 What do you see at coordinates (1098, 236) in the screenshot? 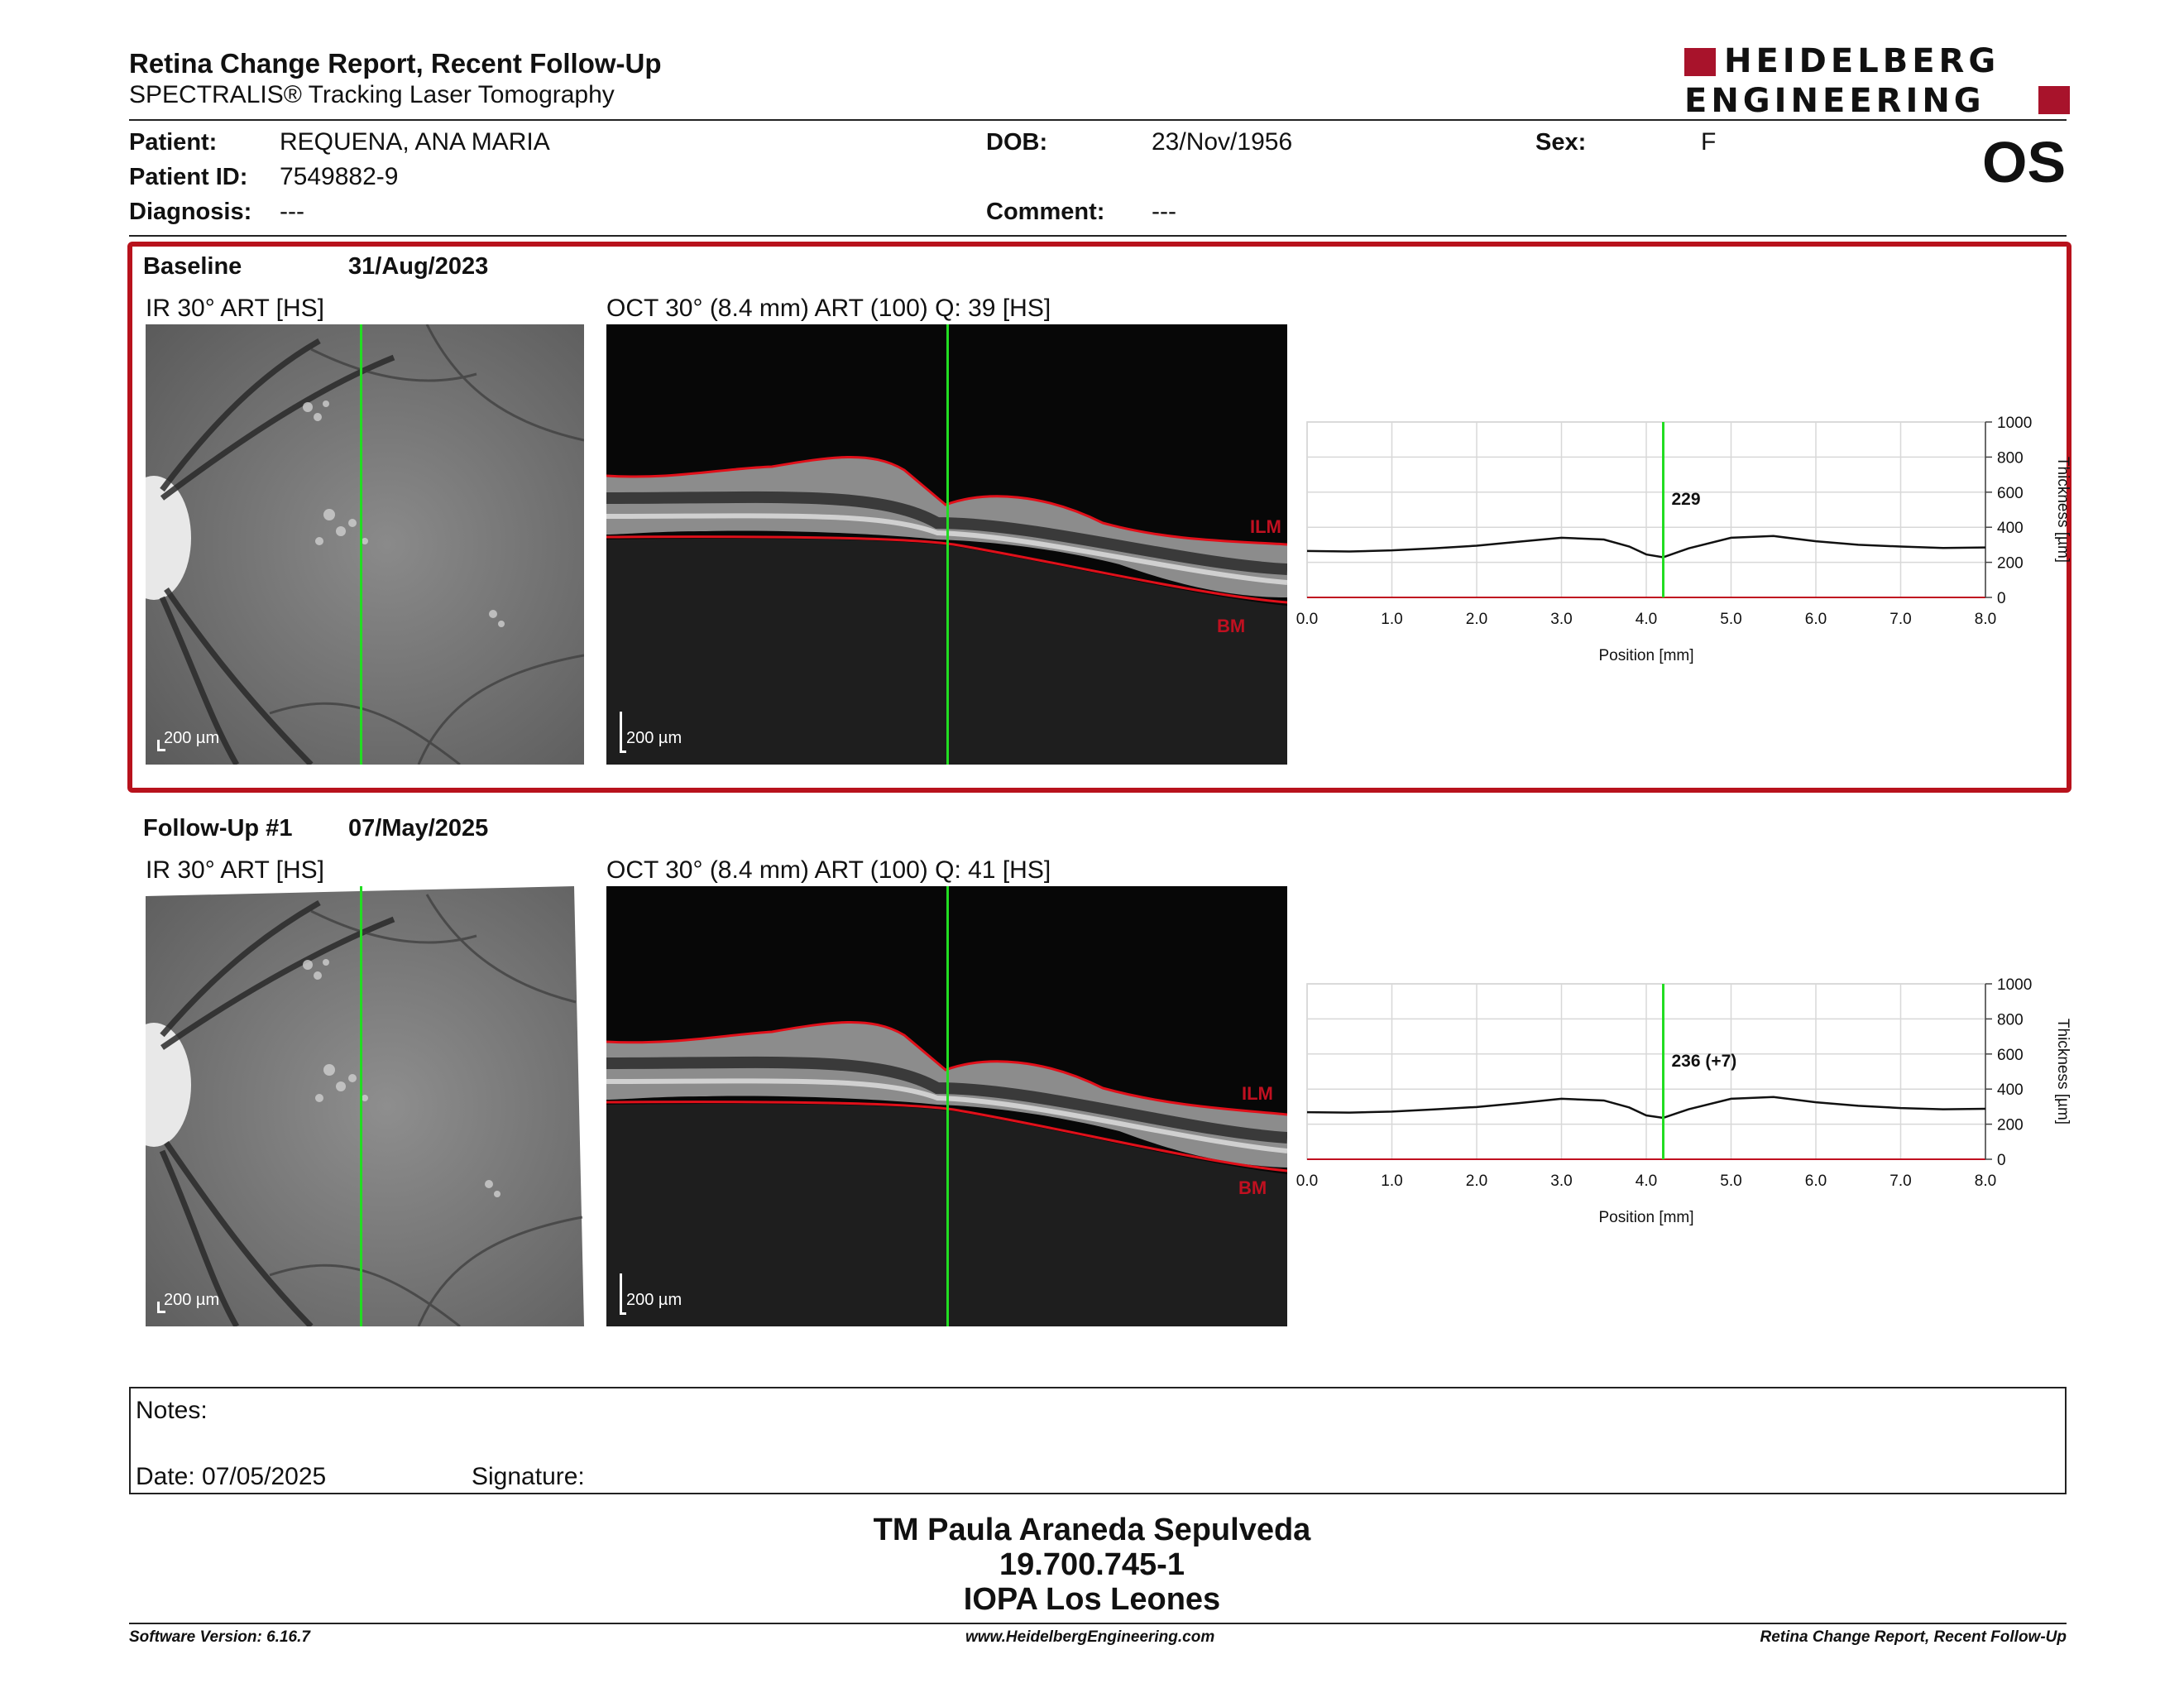
I see `patient-divider` at bounding box center [1098, 236].